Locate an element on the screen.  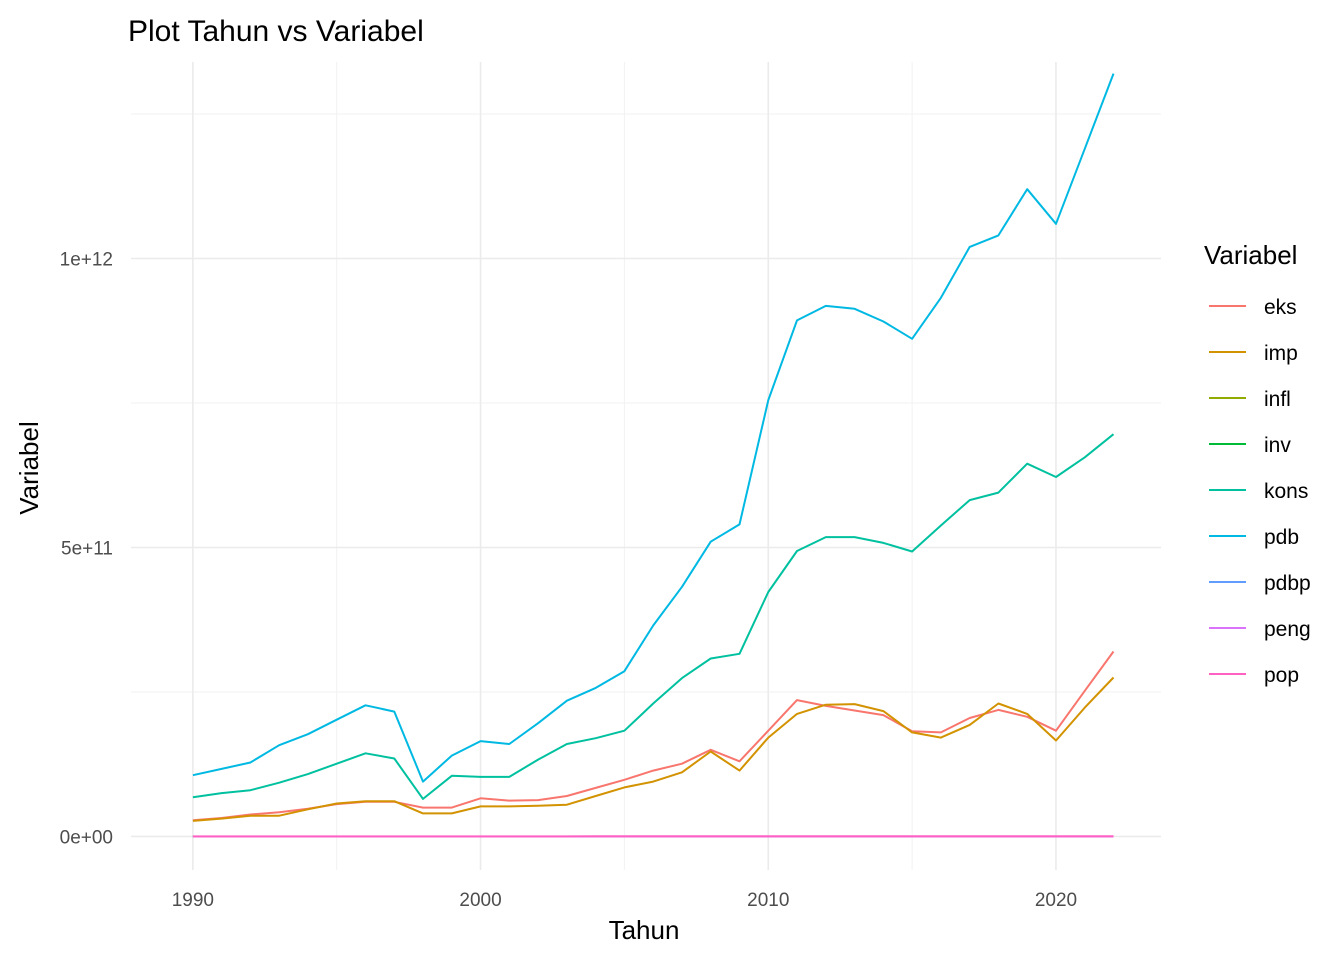
x-axis-tick-labels: 1990 2000 2010 2020 is located at coordinates (624, 900).